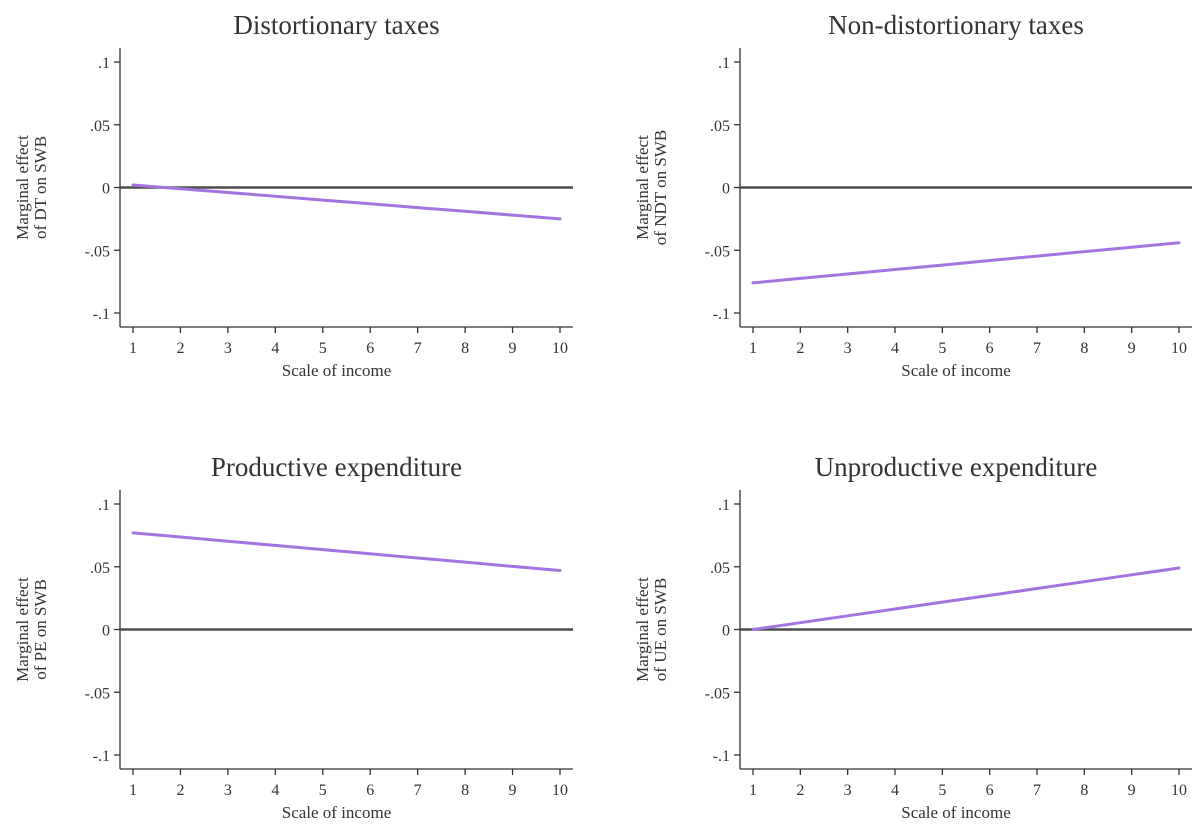 The height and width of the screenshot is (836, 1193). Describe the element at coordinates (660, 629) in the screenshot. I see `y-axis-label: of UE on SWB` at that location.